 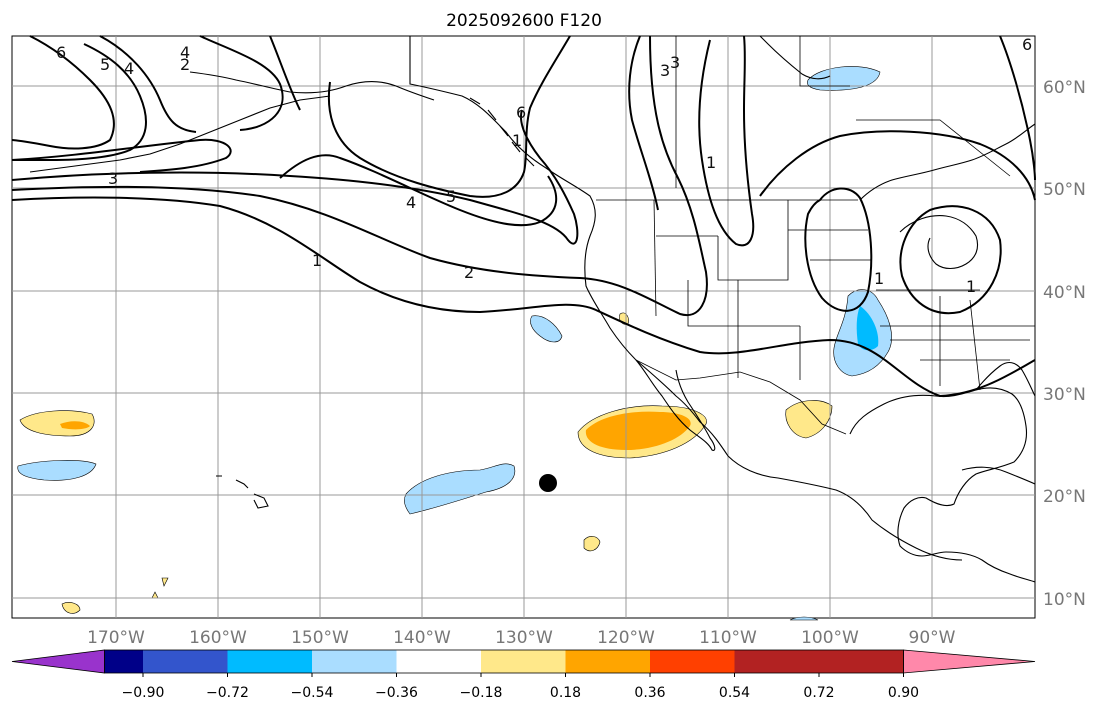 What do you see at coordinates (1064, 395) in the screenshot?
I see `lat-label: 30°N` at bounding box center [1064, 395].